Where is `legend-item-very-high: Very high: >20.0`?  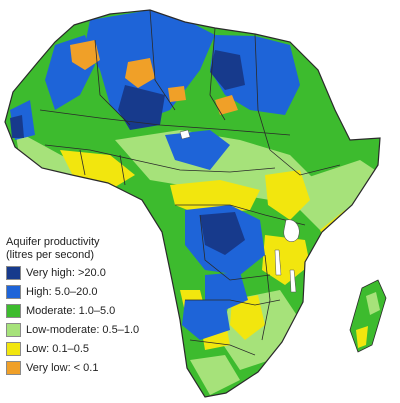 legend-item-very-high: Very high: >20.0 is located at coordinates (96, 273).